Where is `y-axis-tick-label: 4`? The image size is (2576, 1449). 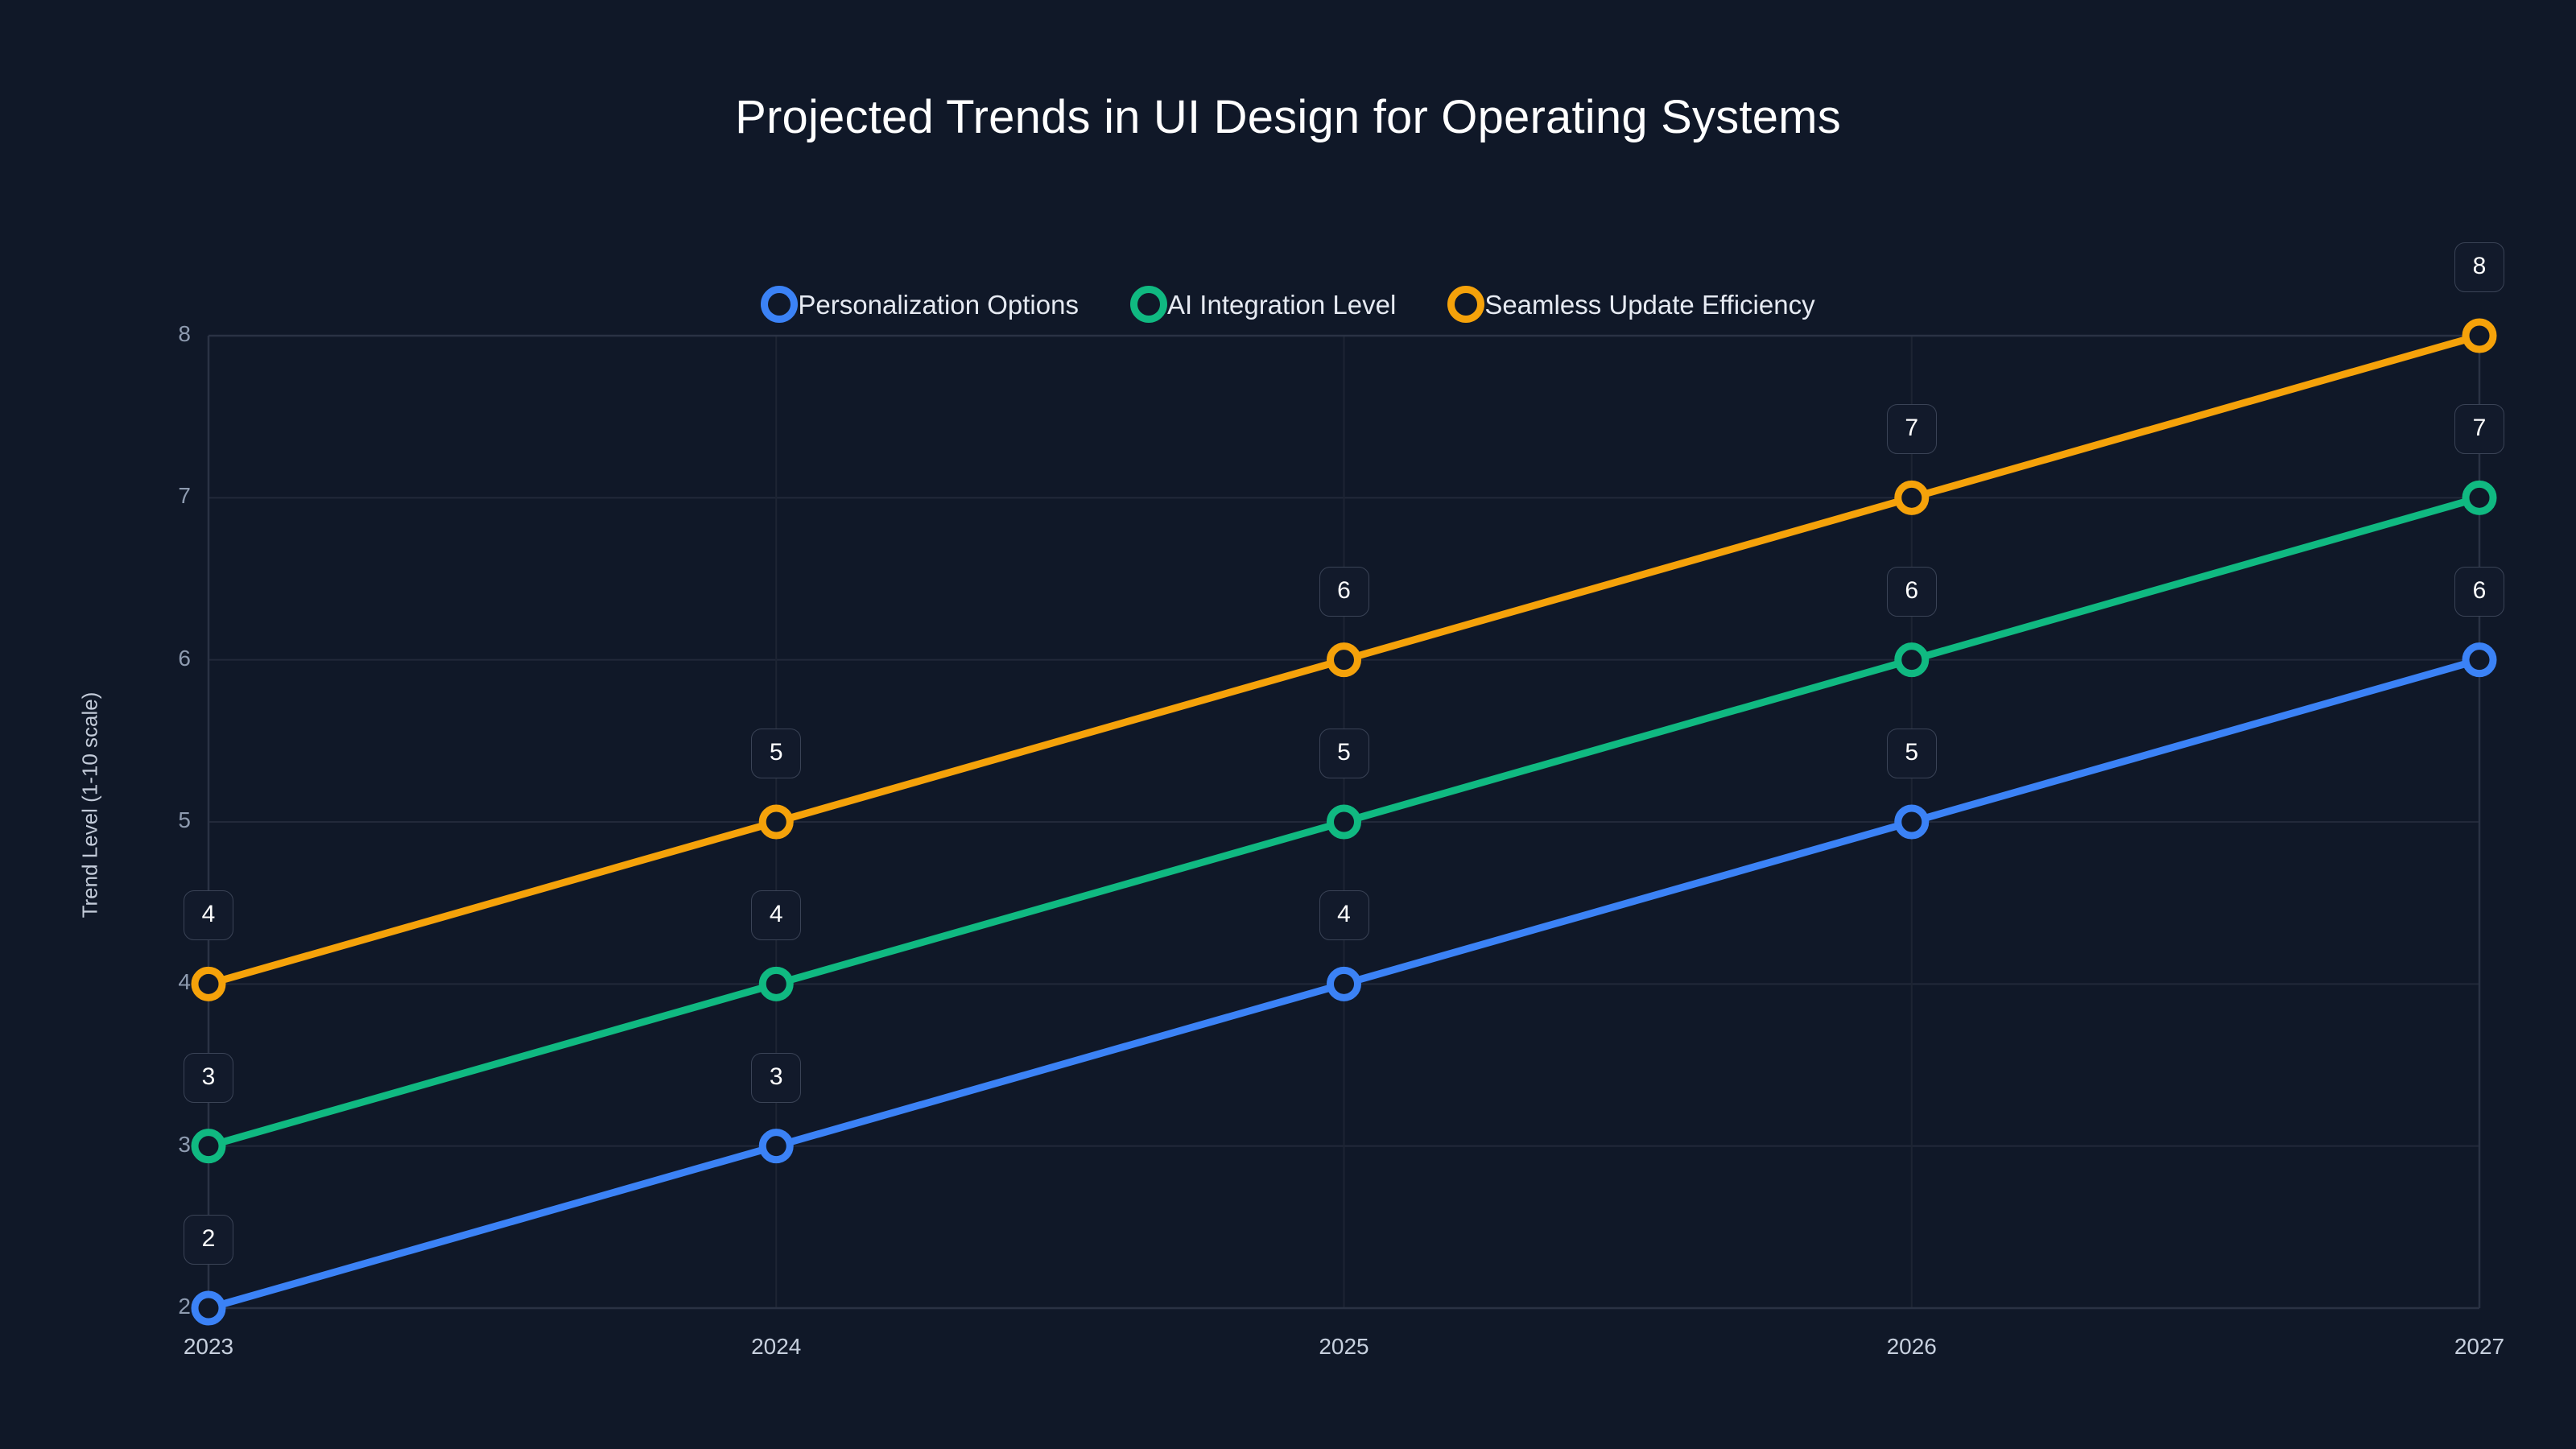
y-axis-tick-label: 4 is located at coordinates (184, 982).